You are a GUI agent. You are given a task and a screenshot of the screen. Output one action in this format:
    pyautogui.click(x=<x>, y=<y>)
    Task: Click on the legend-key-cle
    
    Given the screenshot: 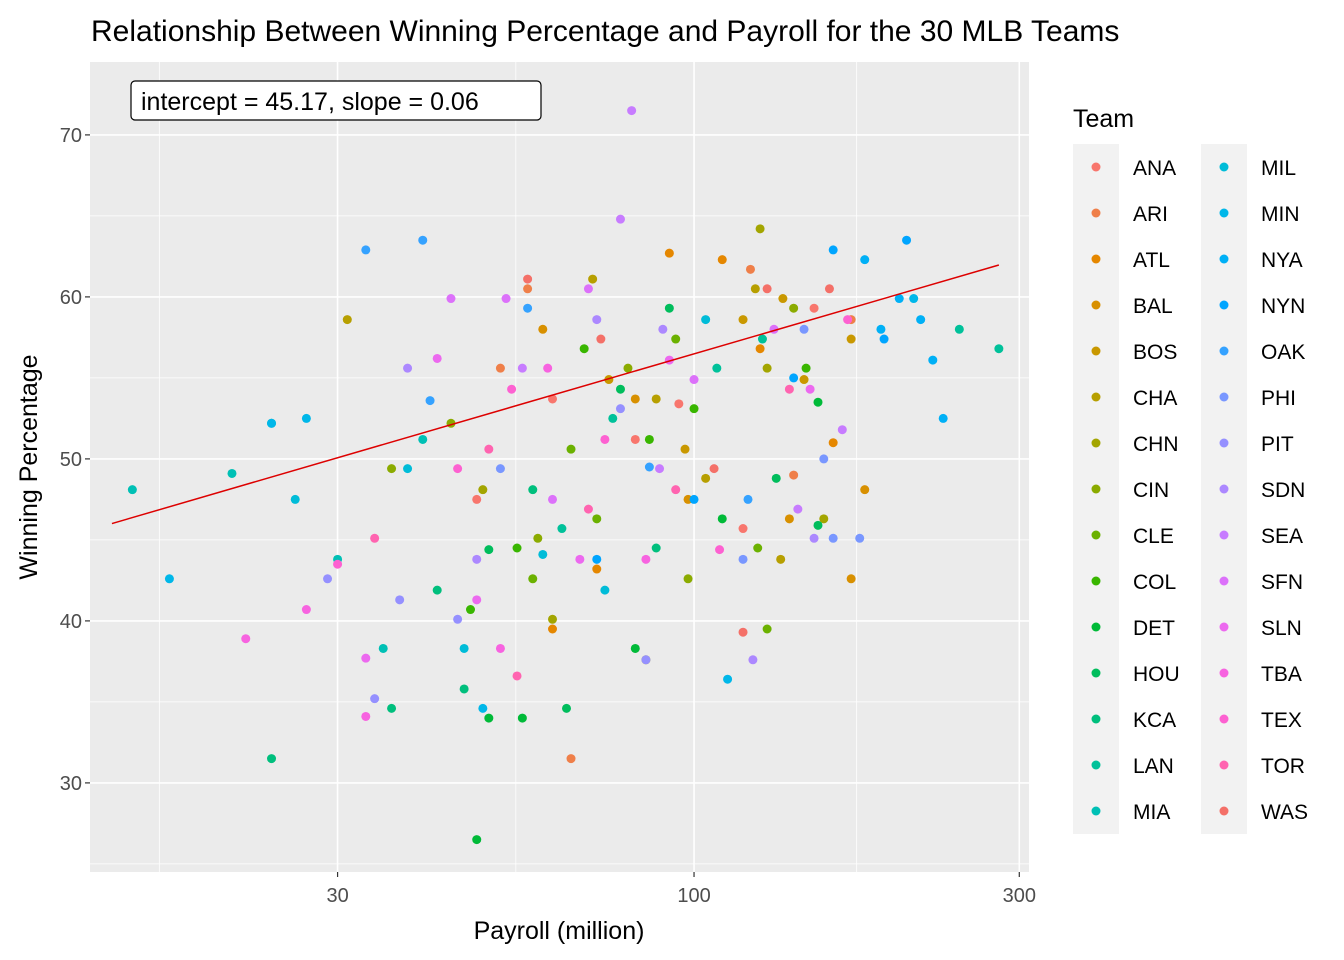 What is the action you would take?
    pyautogui.click(x=1096, y=535)
    